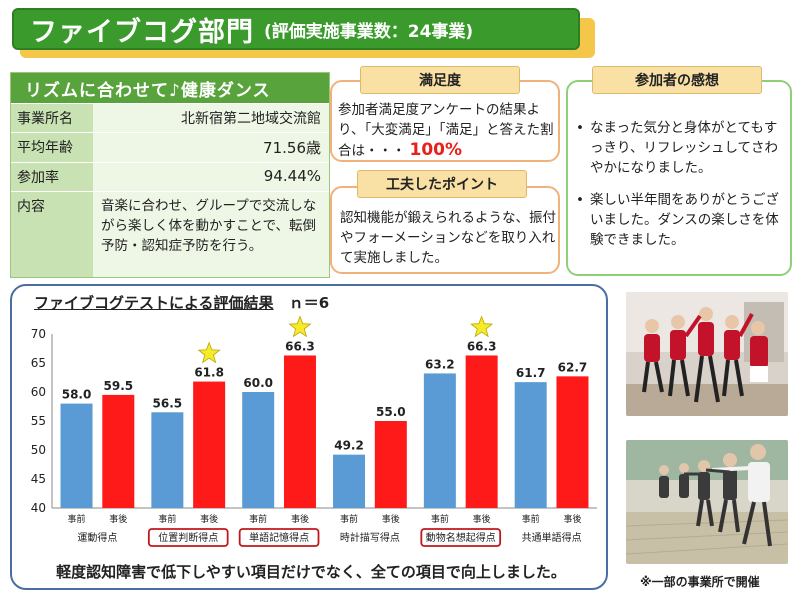  What do you see at coordinates (38, 508) in the screenshot?
I see `y-tick-label: 40` at bounding box center [38, 508].